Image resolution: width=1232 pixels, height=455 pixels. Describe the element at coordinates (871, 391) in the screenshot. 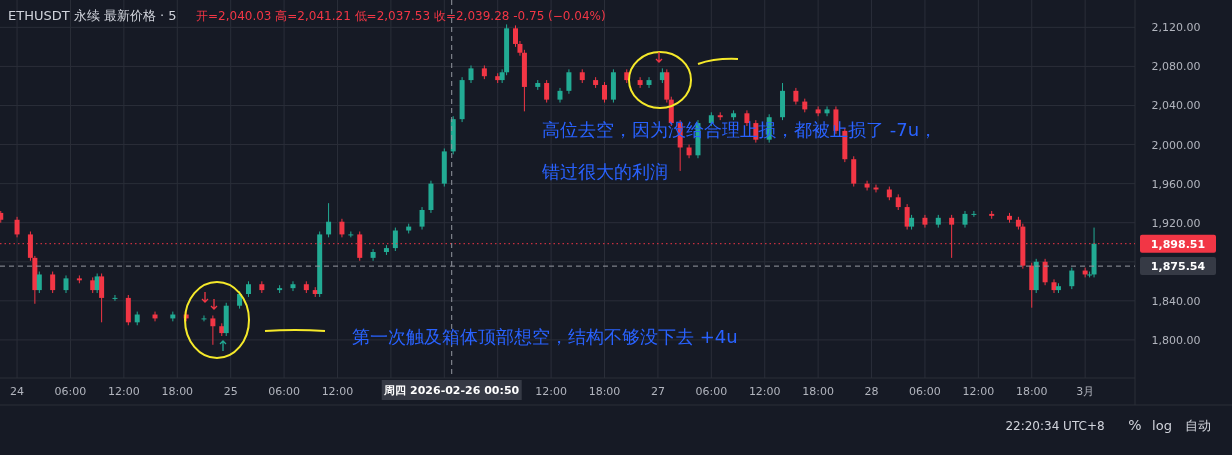

I see `x-tick-label: 28` at that location.